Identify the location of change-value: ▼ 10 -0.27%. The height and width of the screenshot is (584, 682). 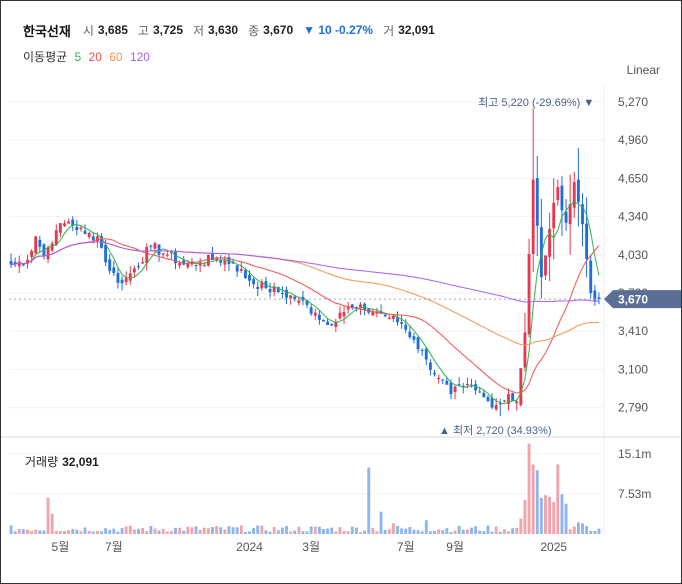
(338, 30).